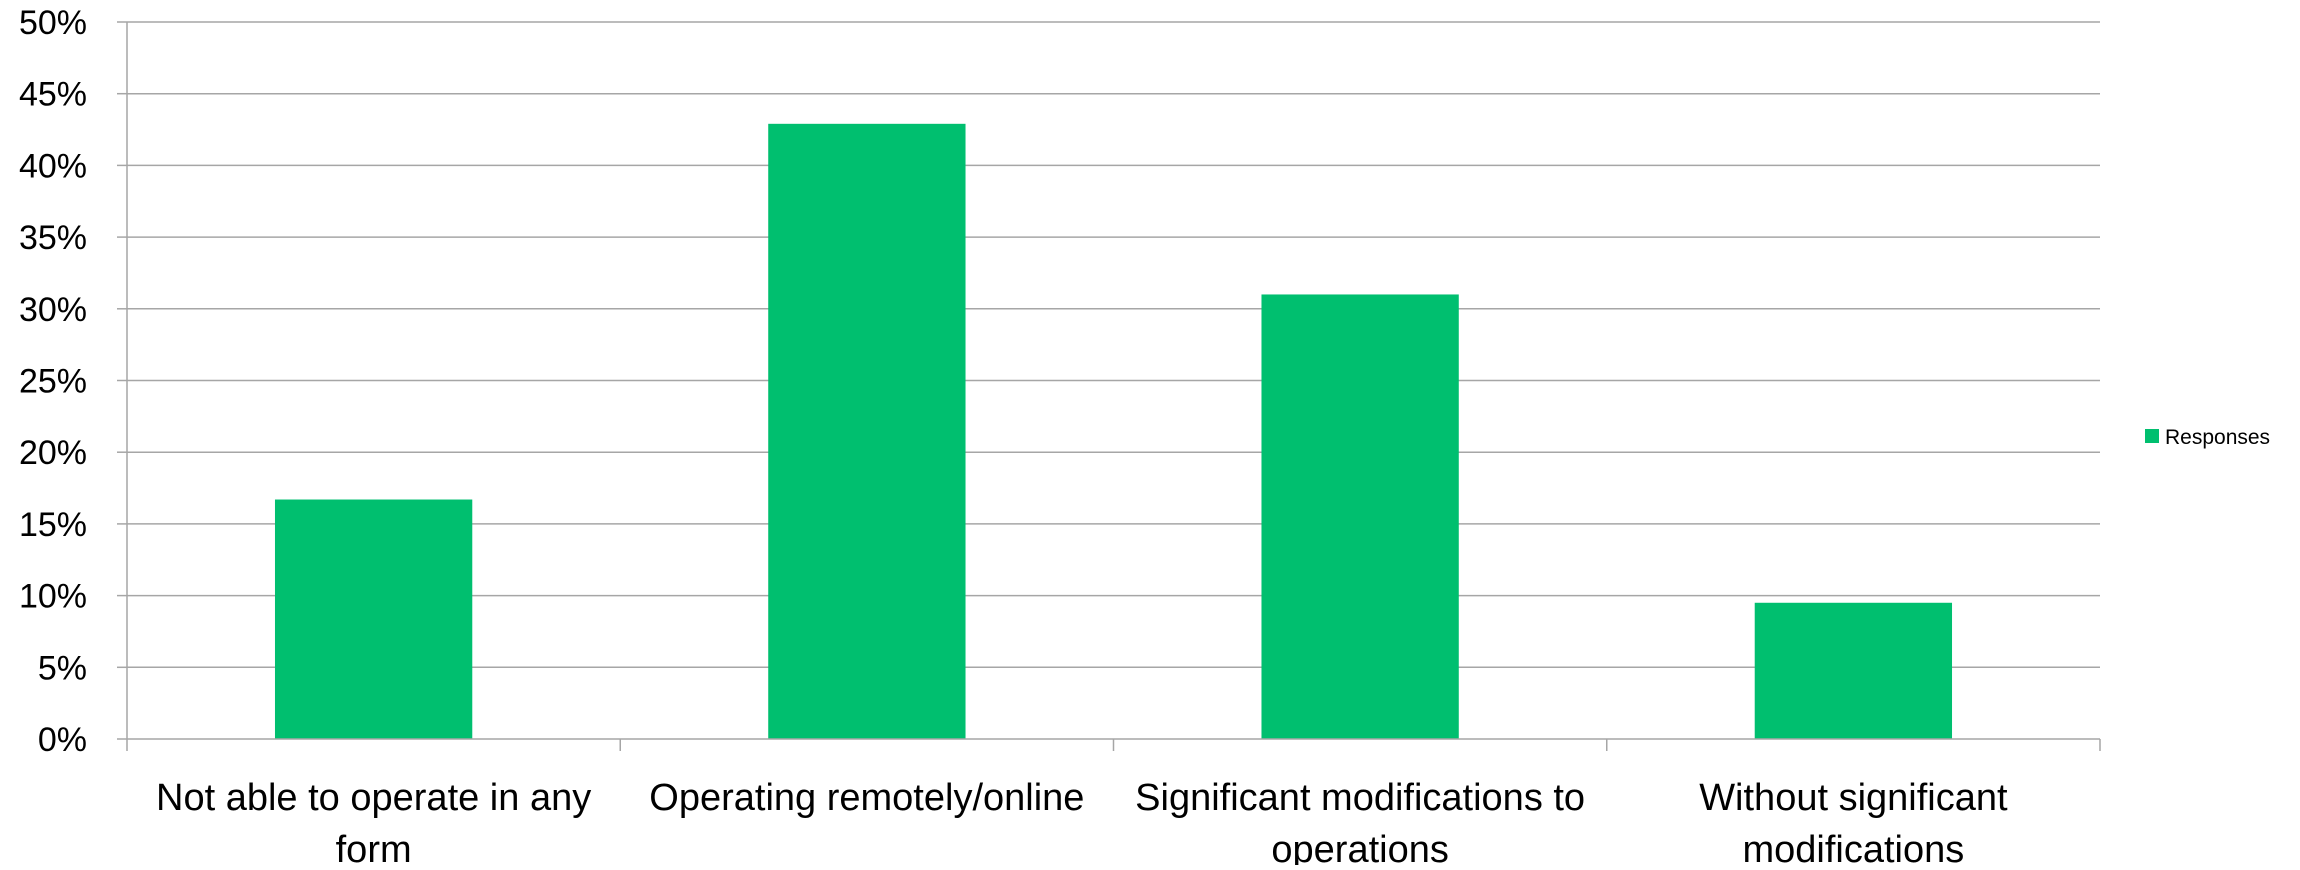  What do you see at coordinates (53, 23) in the screenshot?
I see `y-tick-label: 50%` at bounding box center [53, 23].